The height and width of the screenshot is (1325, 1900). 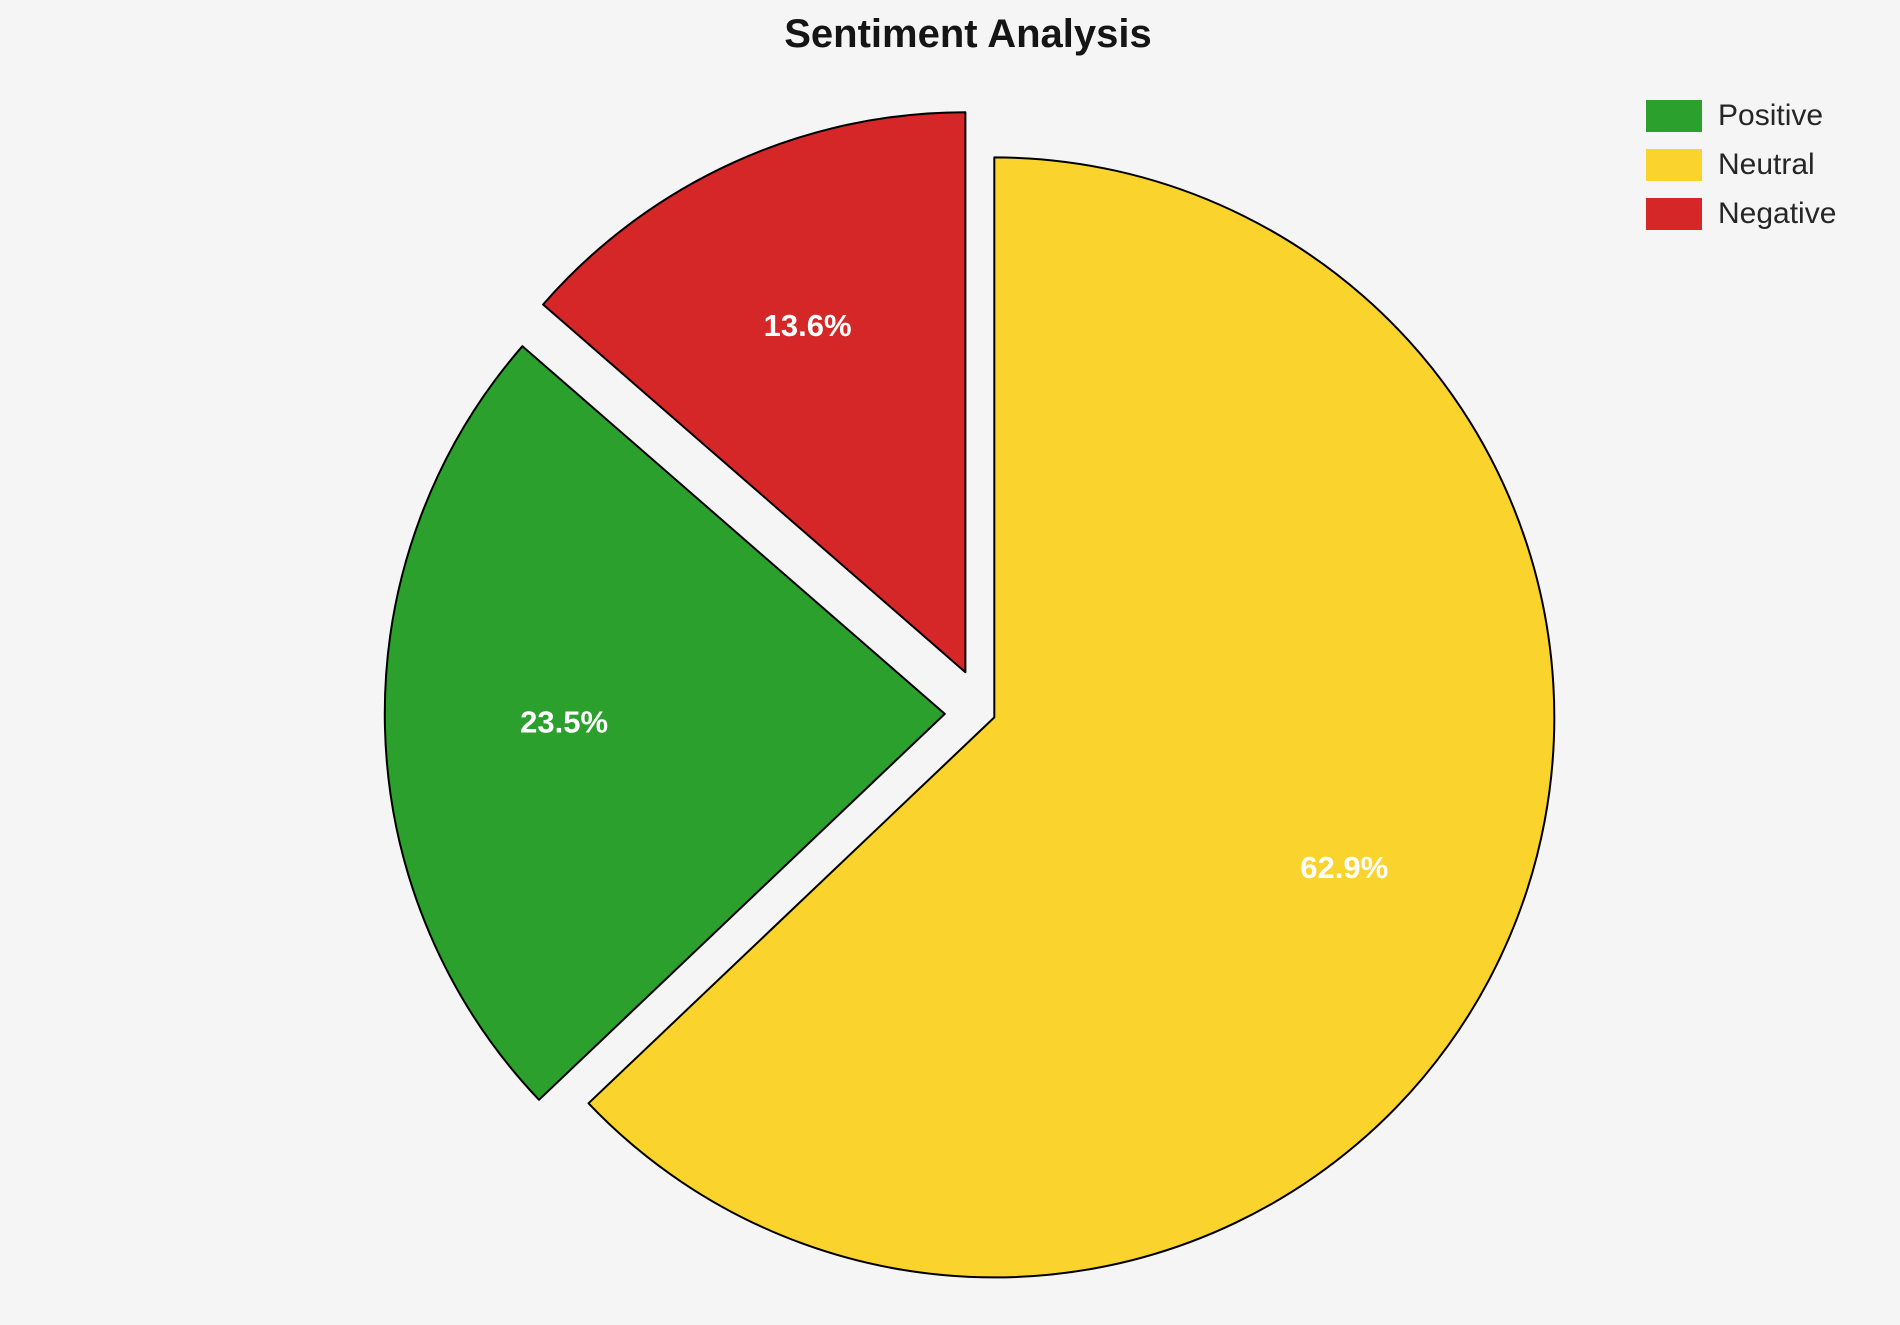 I want to click on pct-label-neutral: 62.9%, so click(x=1344, y=867).